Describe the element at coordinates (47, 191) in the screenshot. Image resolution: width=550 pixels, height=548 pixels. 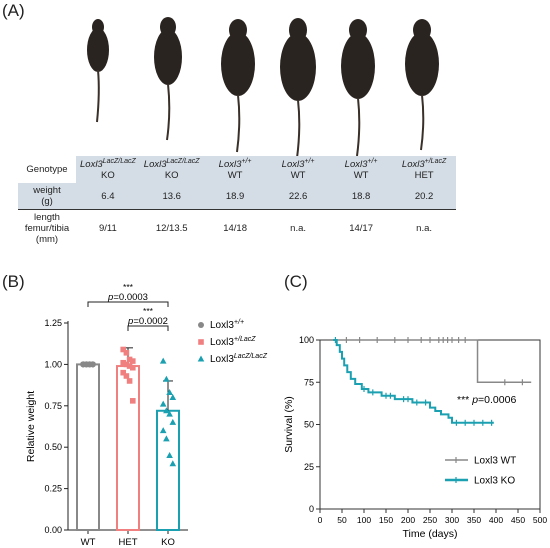
I see `weight-label-line1: weight` at that location.